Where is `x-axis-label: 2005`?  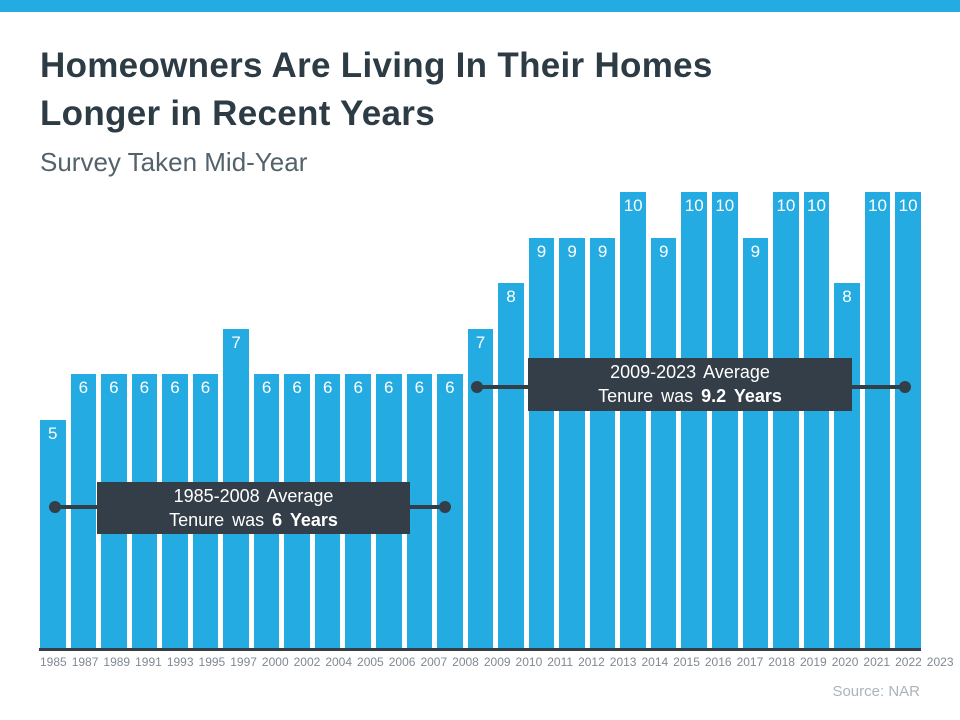 x-axis-label: 2005 is located at coordinates (370, 662).